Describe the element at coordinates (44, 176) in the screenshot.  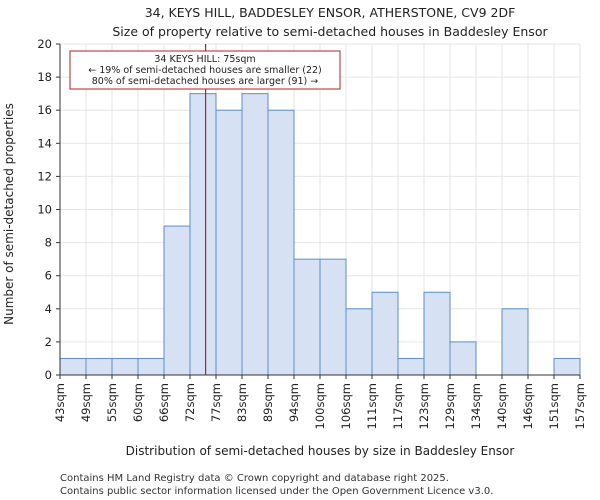
I see `y-tick-label: 12` at that location.